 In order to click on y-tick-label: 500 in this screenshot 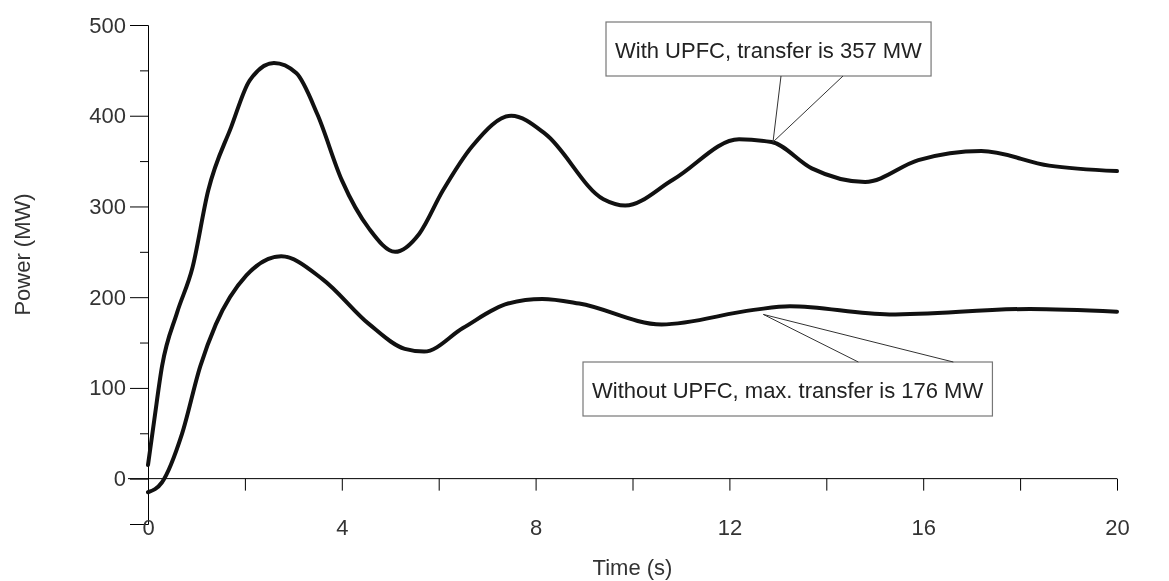, I will do `click(107, 25)`.